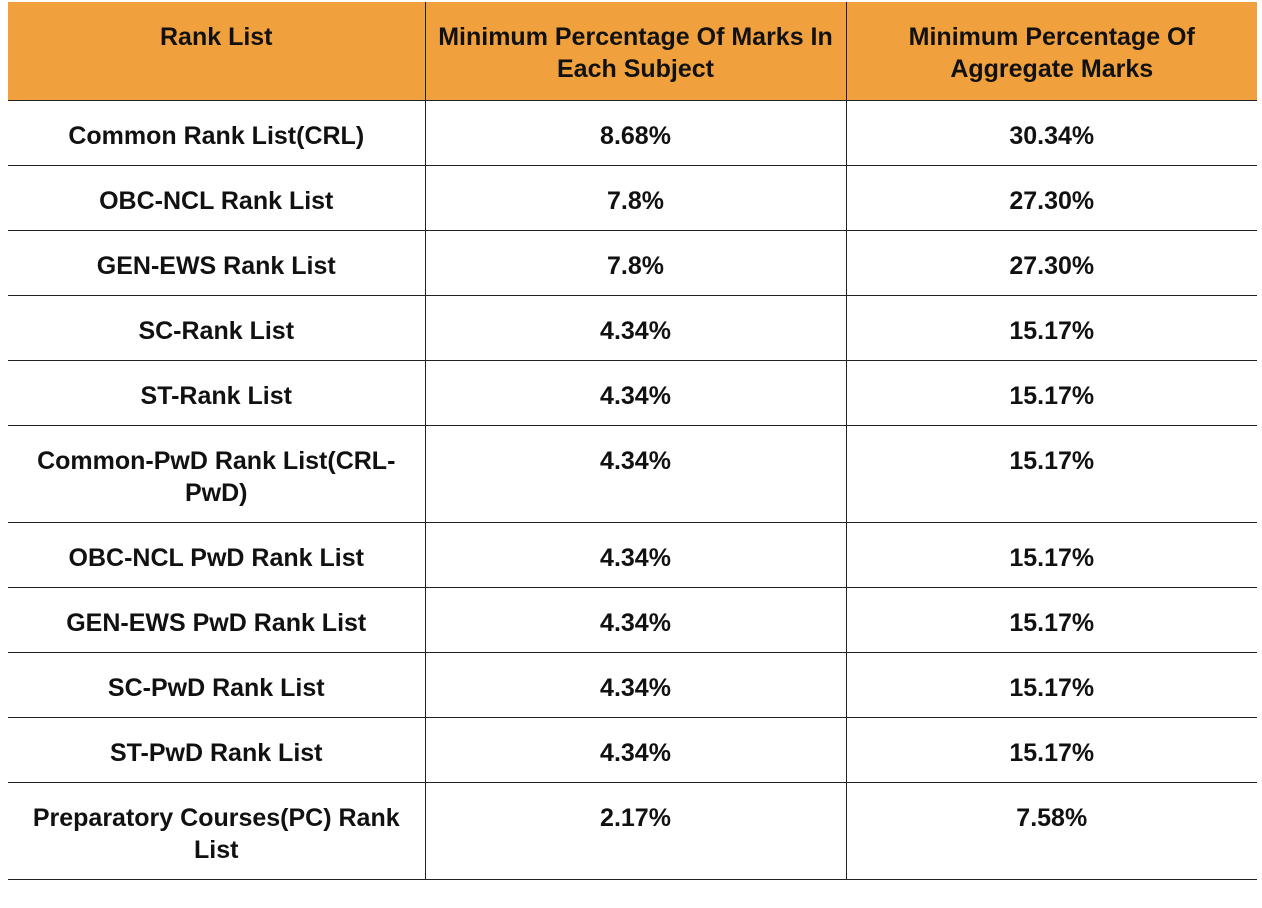  What do you see at coordinates (1051, 831) in the screenshot?
I see `min-aggregate-percentage: 7.58%` at bounding box center [1051, 831].